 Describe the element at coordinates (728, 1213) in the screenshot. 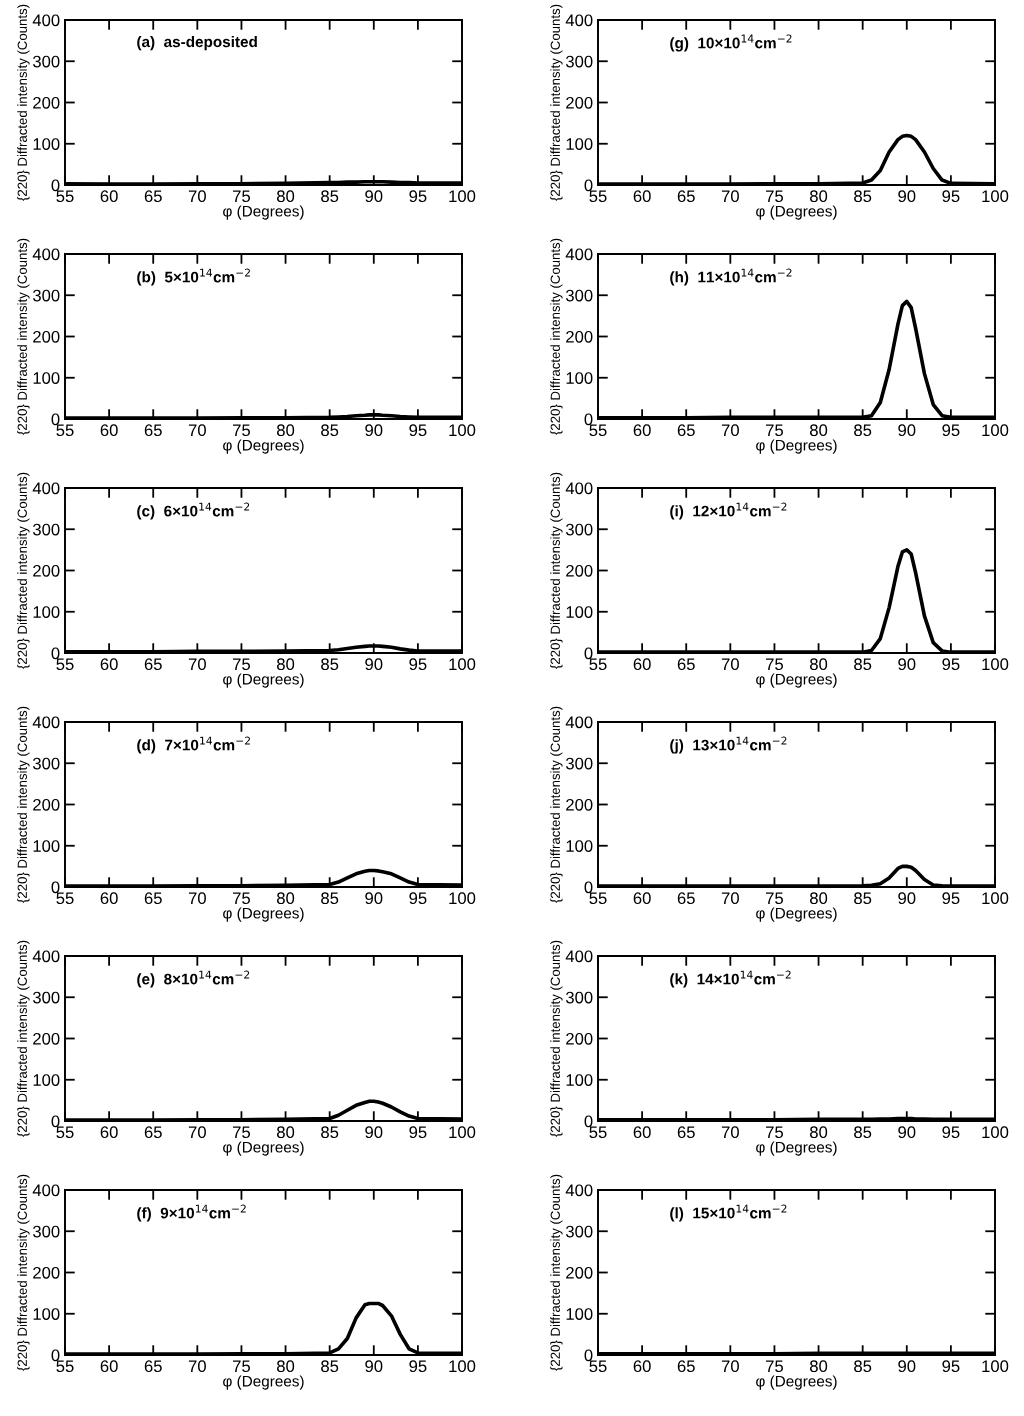

I see `text: (l) 15×10$^{14}$cm$^{−2}$` at that location.